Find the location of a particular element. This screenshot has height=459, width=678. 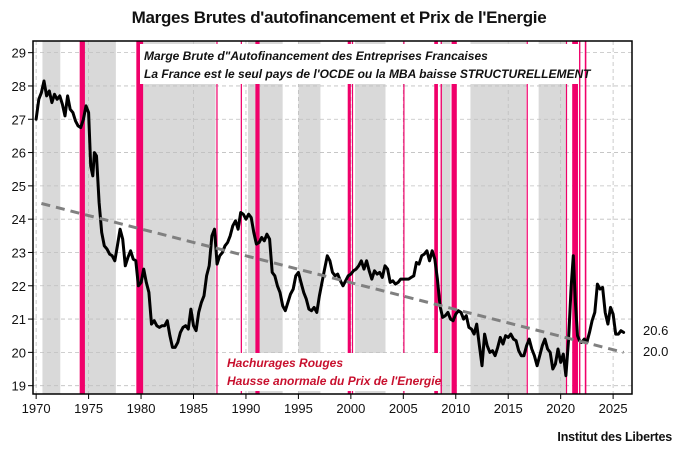

x-tick-label: 1975 is located at coordinates (88, 408).